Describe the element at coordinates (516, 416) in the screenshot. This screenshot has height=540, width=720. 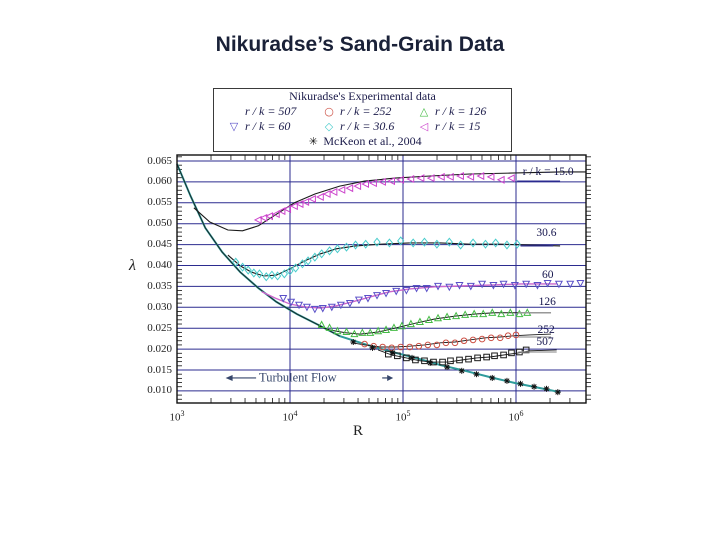
I see `x-tick-label: 10⁶` at that location.